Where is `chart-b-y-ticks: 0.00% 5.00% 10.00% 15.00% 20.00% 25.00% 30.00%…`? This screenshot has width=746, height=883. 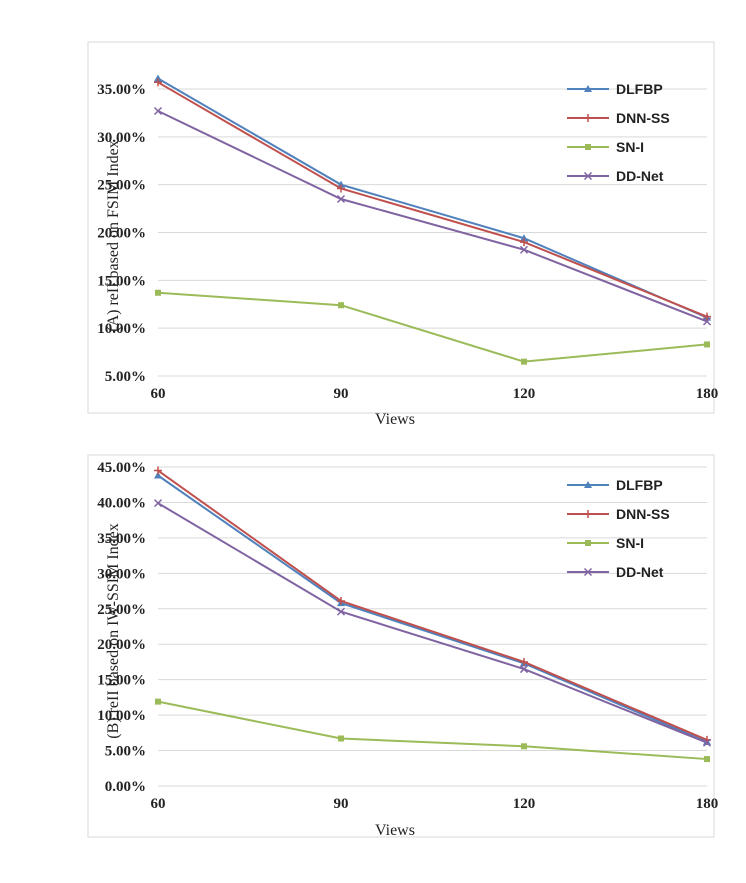 chart-b-y-ticks: 0.00% 5.00% 10.00% 15.00% 20.00% 25.00% 30.00%… is located at coordinates (121, 627).